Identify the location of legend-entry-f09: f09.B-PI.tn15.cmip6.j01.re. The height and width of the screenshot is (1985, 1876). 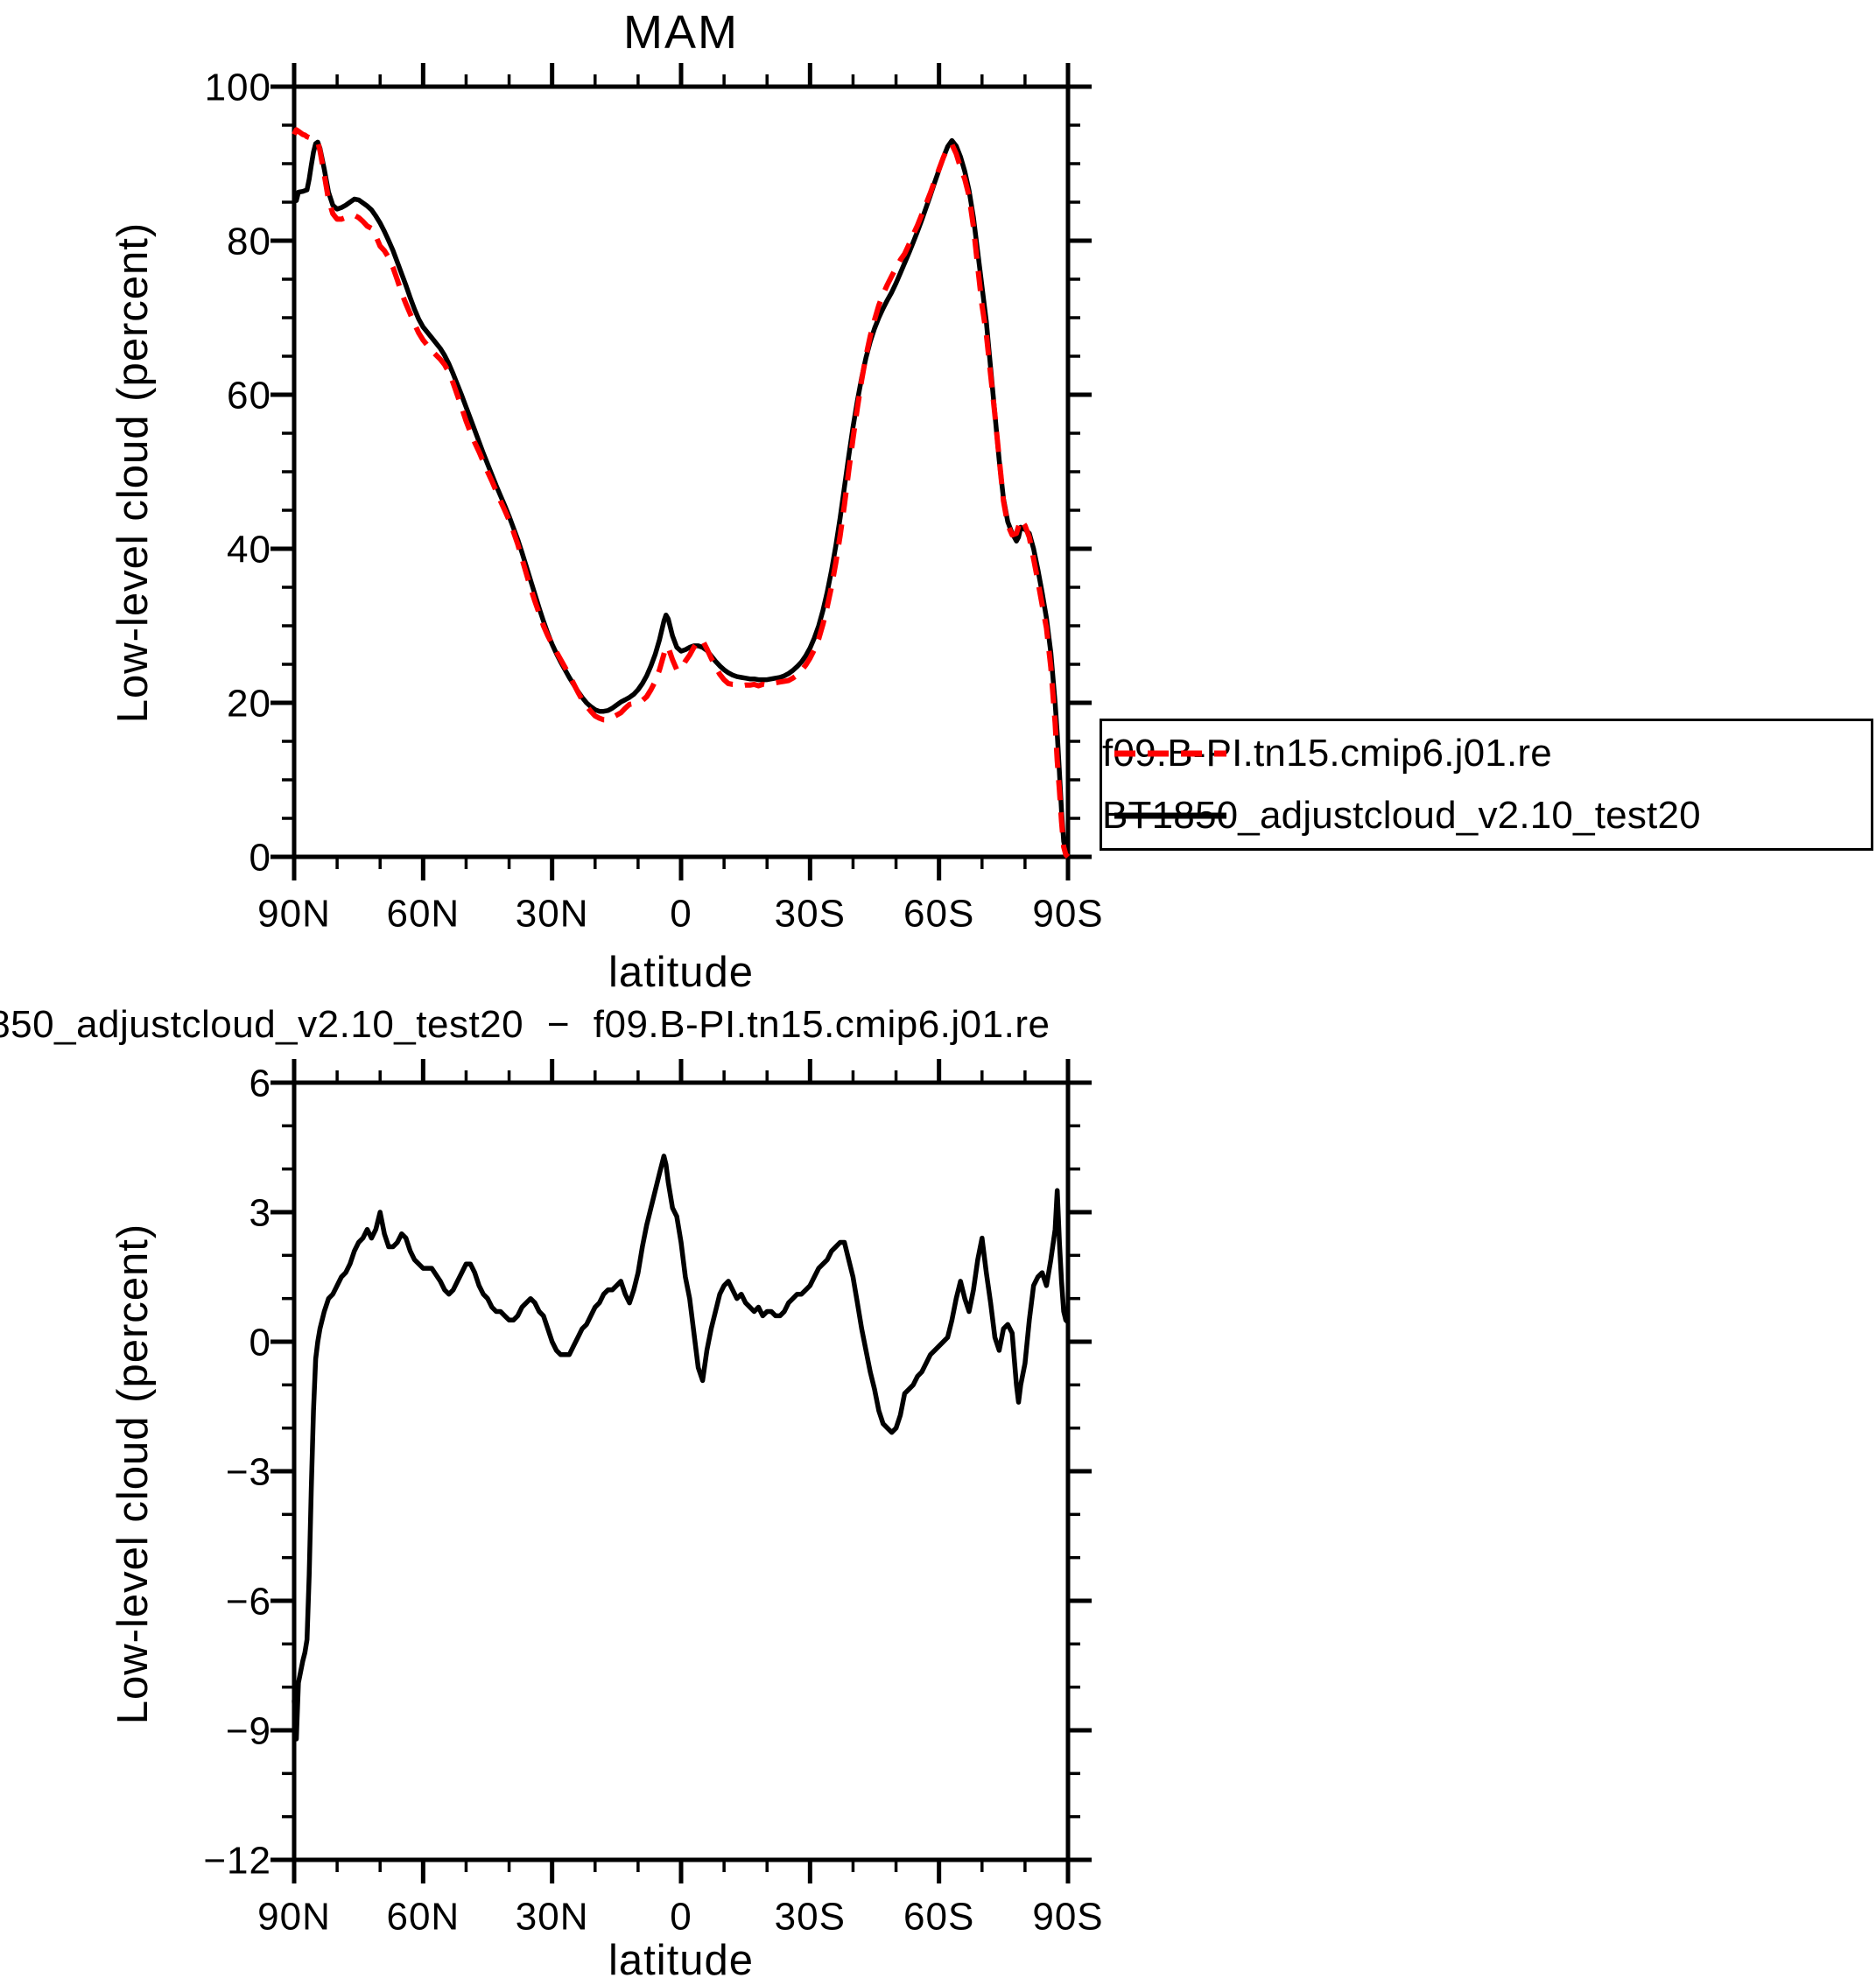
(1486, 753).